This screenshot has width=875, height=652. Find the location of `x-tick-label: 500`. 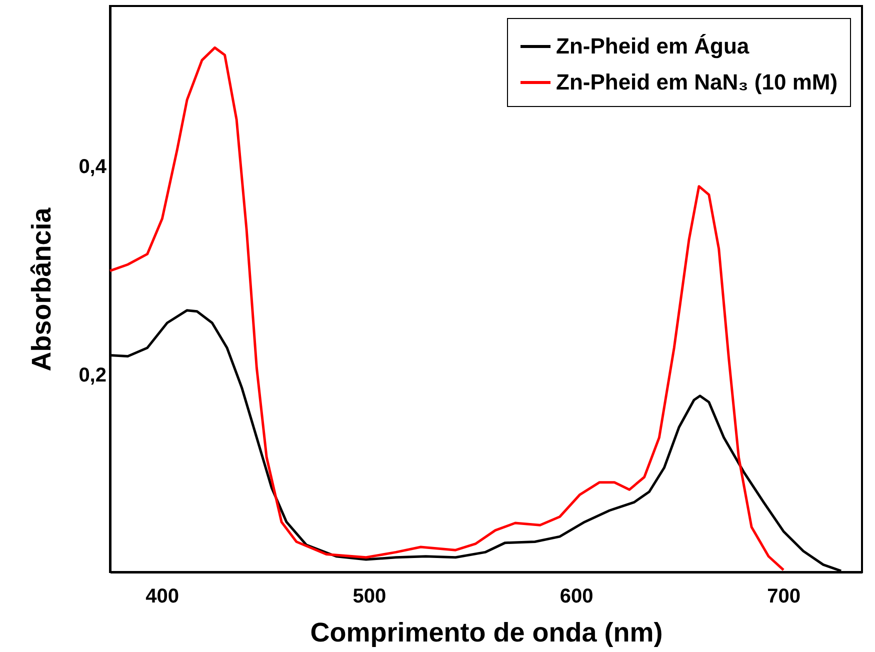

x-tick-label: 500 is located at coordinates (369, 597).